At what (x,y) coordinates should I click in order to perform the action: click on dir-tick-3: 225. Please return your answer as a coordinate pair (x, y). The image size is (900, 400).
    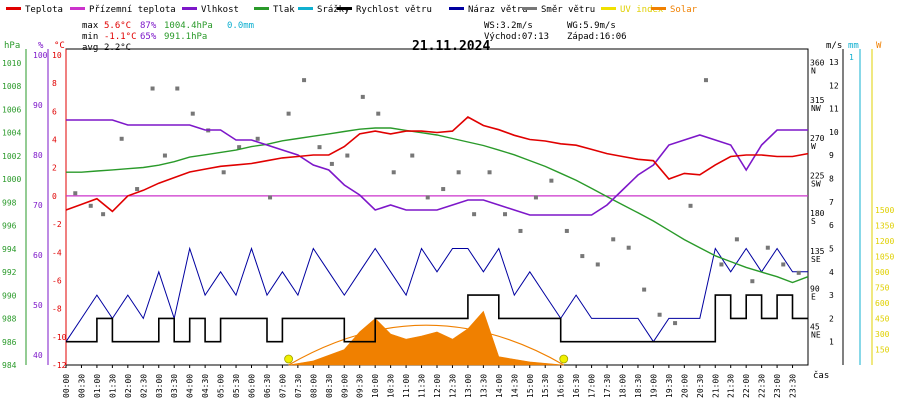
    Looking at the image, I should click on (817, 175).